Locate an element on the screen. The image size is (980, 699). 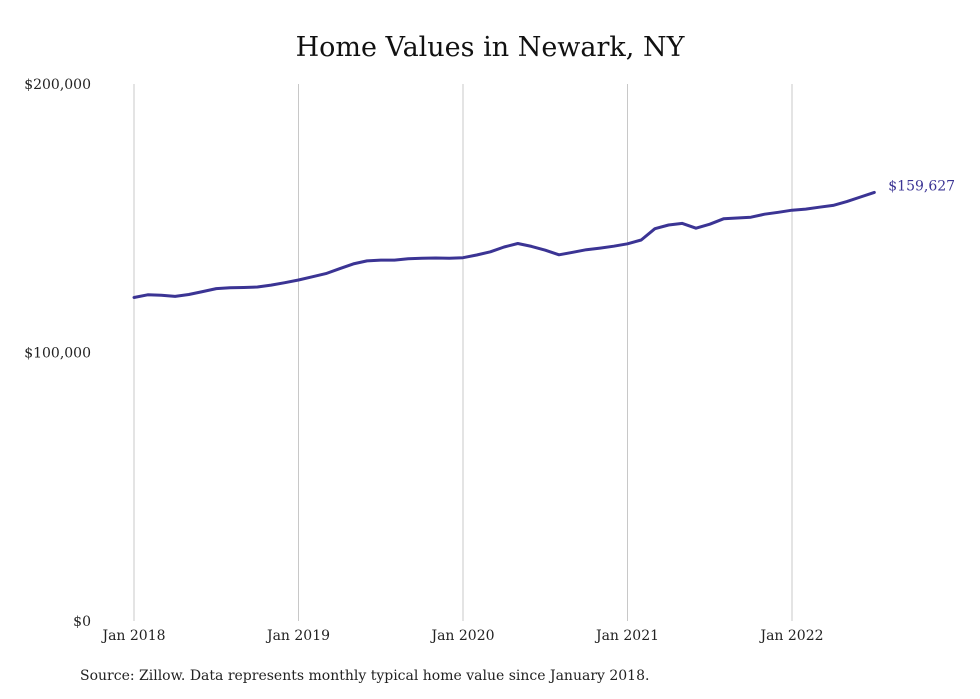
x-axis-tick-labels: Jan 2018 Jan 2019 Jan 2020 Jan 2021 Jan 2022 is located at coordinates (461, 636).